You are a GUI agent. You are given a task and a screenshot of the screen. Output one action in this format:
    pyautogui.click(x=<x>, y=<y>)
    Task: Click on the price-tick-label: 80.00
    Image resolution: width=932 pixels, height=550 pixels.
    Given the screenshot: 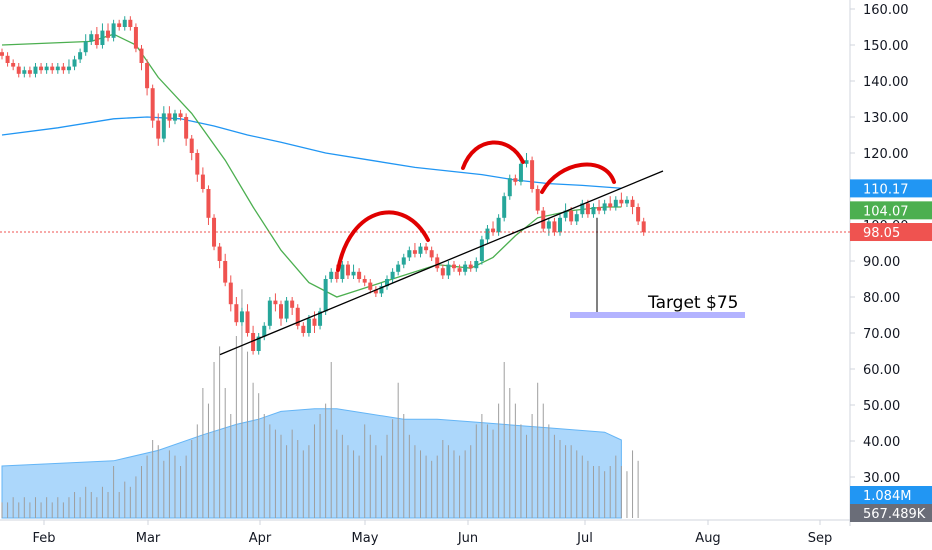 What is the action you would take?
    pyautogui.click(x=881, y=298)
    